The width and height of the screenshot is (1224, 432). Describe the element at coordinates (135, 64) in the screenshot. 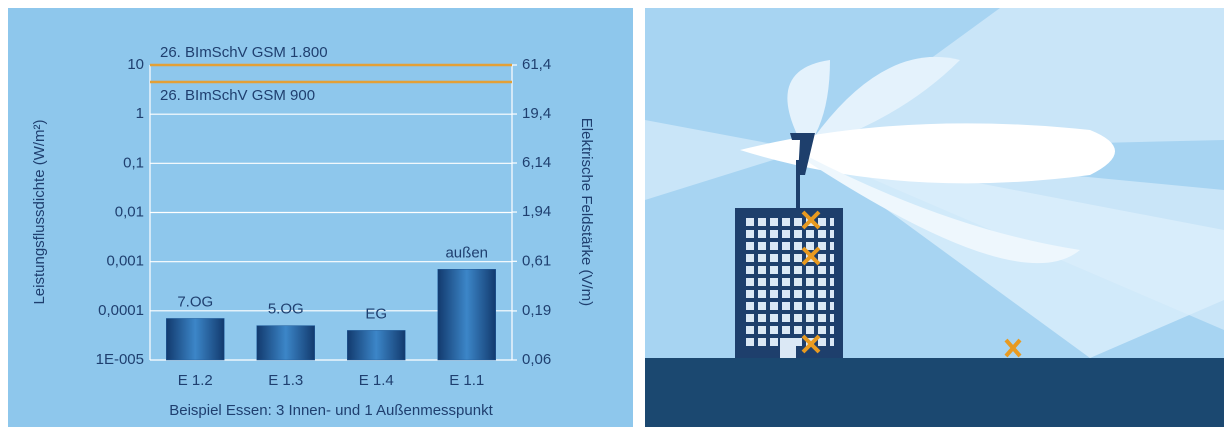

I see `y-tick-label: 10` at that location.